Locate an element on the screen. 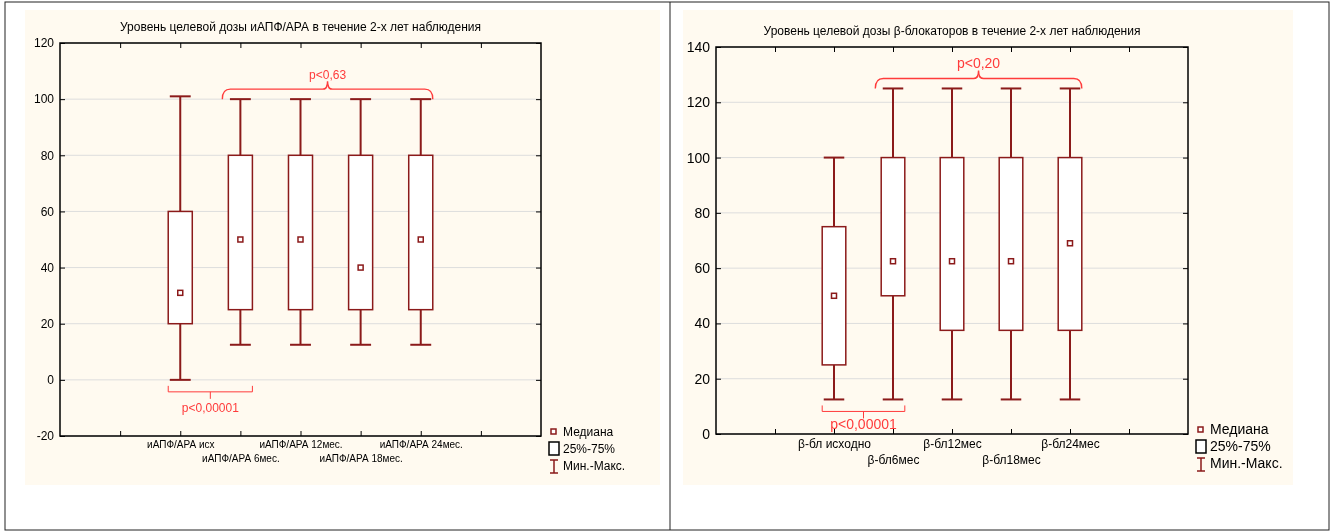 This screenshot has width=1334, height=531. x-tick-label: иАПФ/АРА 24мес. is located at coordinates (421, 444).